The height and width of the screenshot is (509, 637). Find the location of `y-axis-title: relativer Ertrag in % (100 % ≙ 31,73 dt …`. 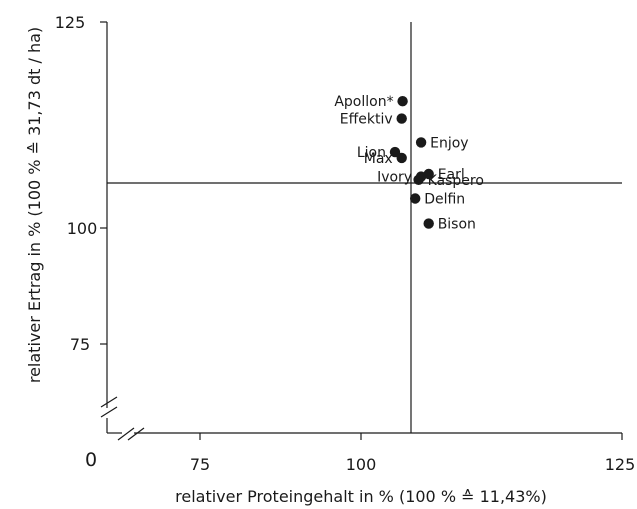

y-axis-title: relativer Ertrag in % (100 % ≙ 31,73 dt … is located at coordinates (34, 205).